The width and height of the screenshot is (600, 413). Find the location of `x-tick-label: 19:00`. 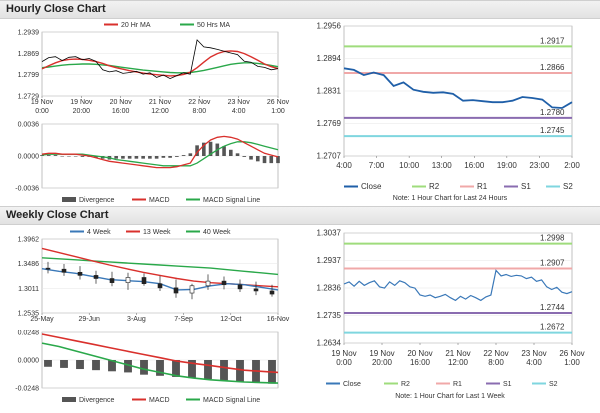

x-tick-label: 19:00 is located at coordinates (507, 165).